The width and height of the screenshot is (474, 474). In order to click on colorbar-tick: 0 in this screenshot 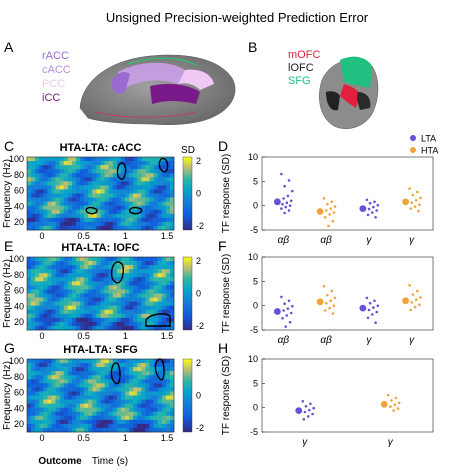, I will do `click(198, 294)`.